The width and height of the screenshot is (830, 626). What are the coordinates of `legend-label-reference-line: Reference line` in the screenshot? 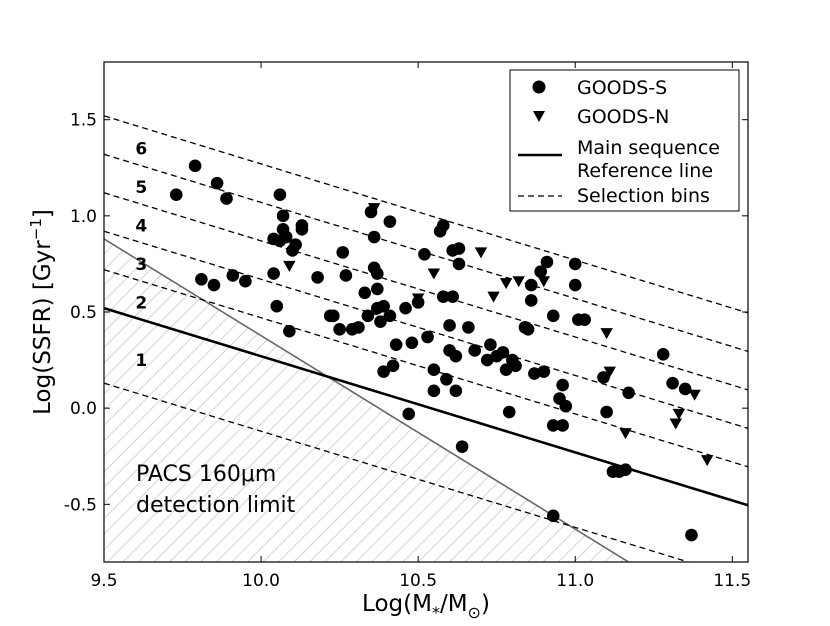 It's located at (645, 171).